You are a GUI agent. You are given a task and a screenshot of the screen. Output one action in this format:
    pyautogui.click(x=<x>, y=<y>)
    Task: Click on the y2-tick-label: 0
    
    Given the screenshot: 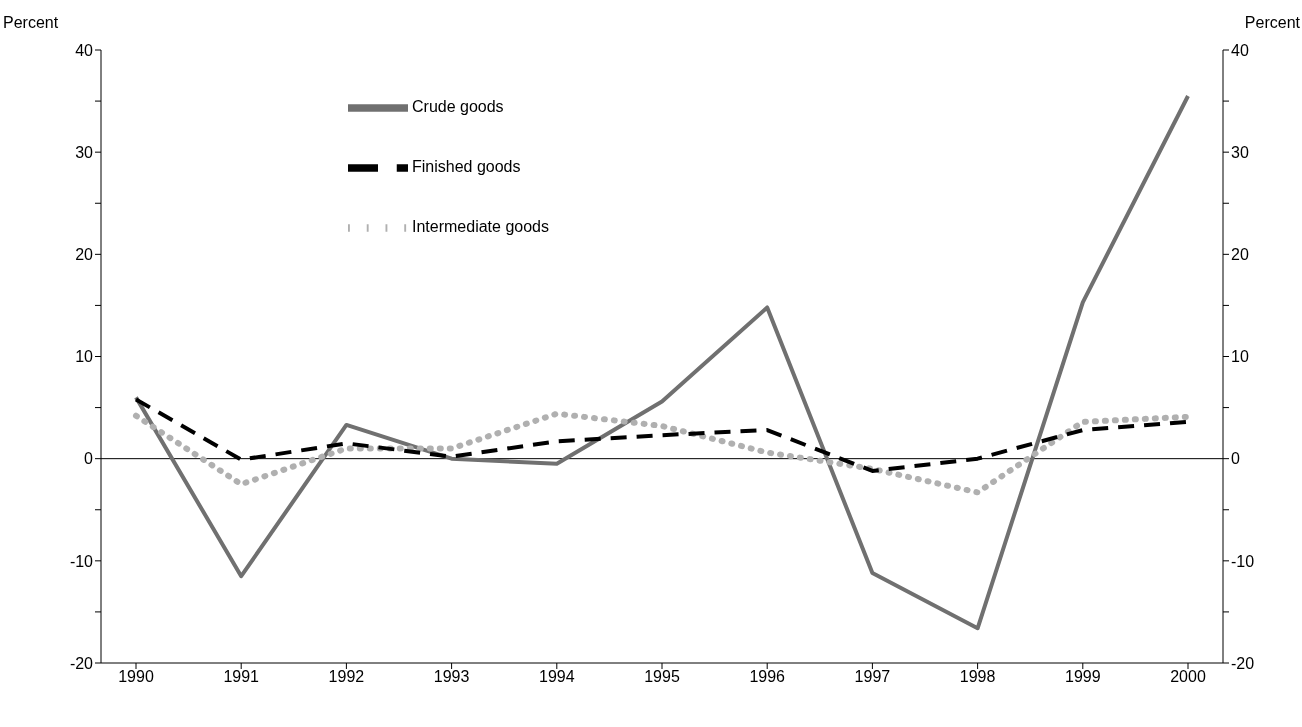 What is the action you would take?
    pyautogui.click(x=1235, y=459)
    